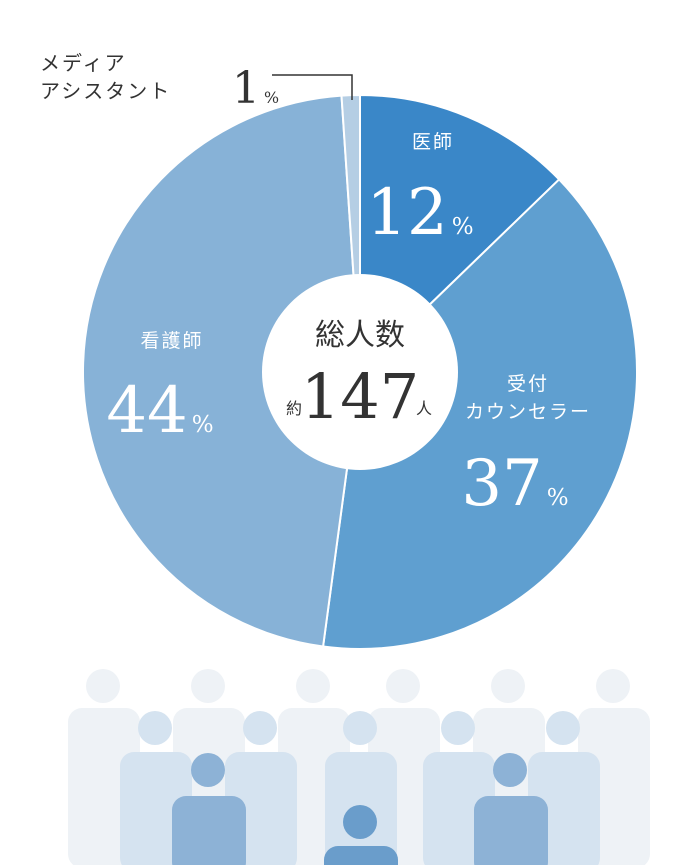 The height and width of the screenshot is (865, 694). I want to click on center-value: 147, so click(360, 396).